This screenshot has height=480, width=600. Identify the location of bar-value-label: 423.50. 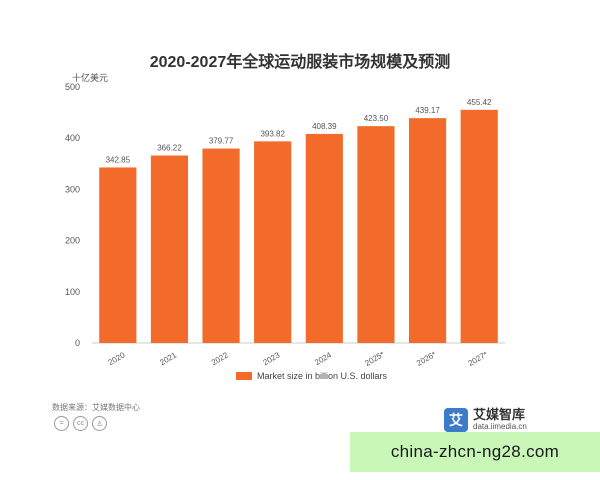
(376, 118).